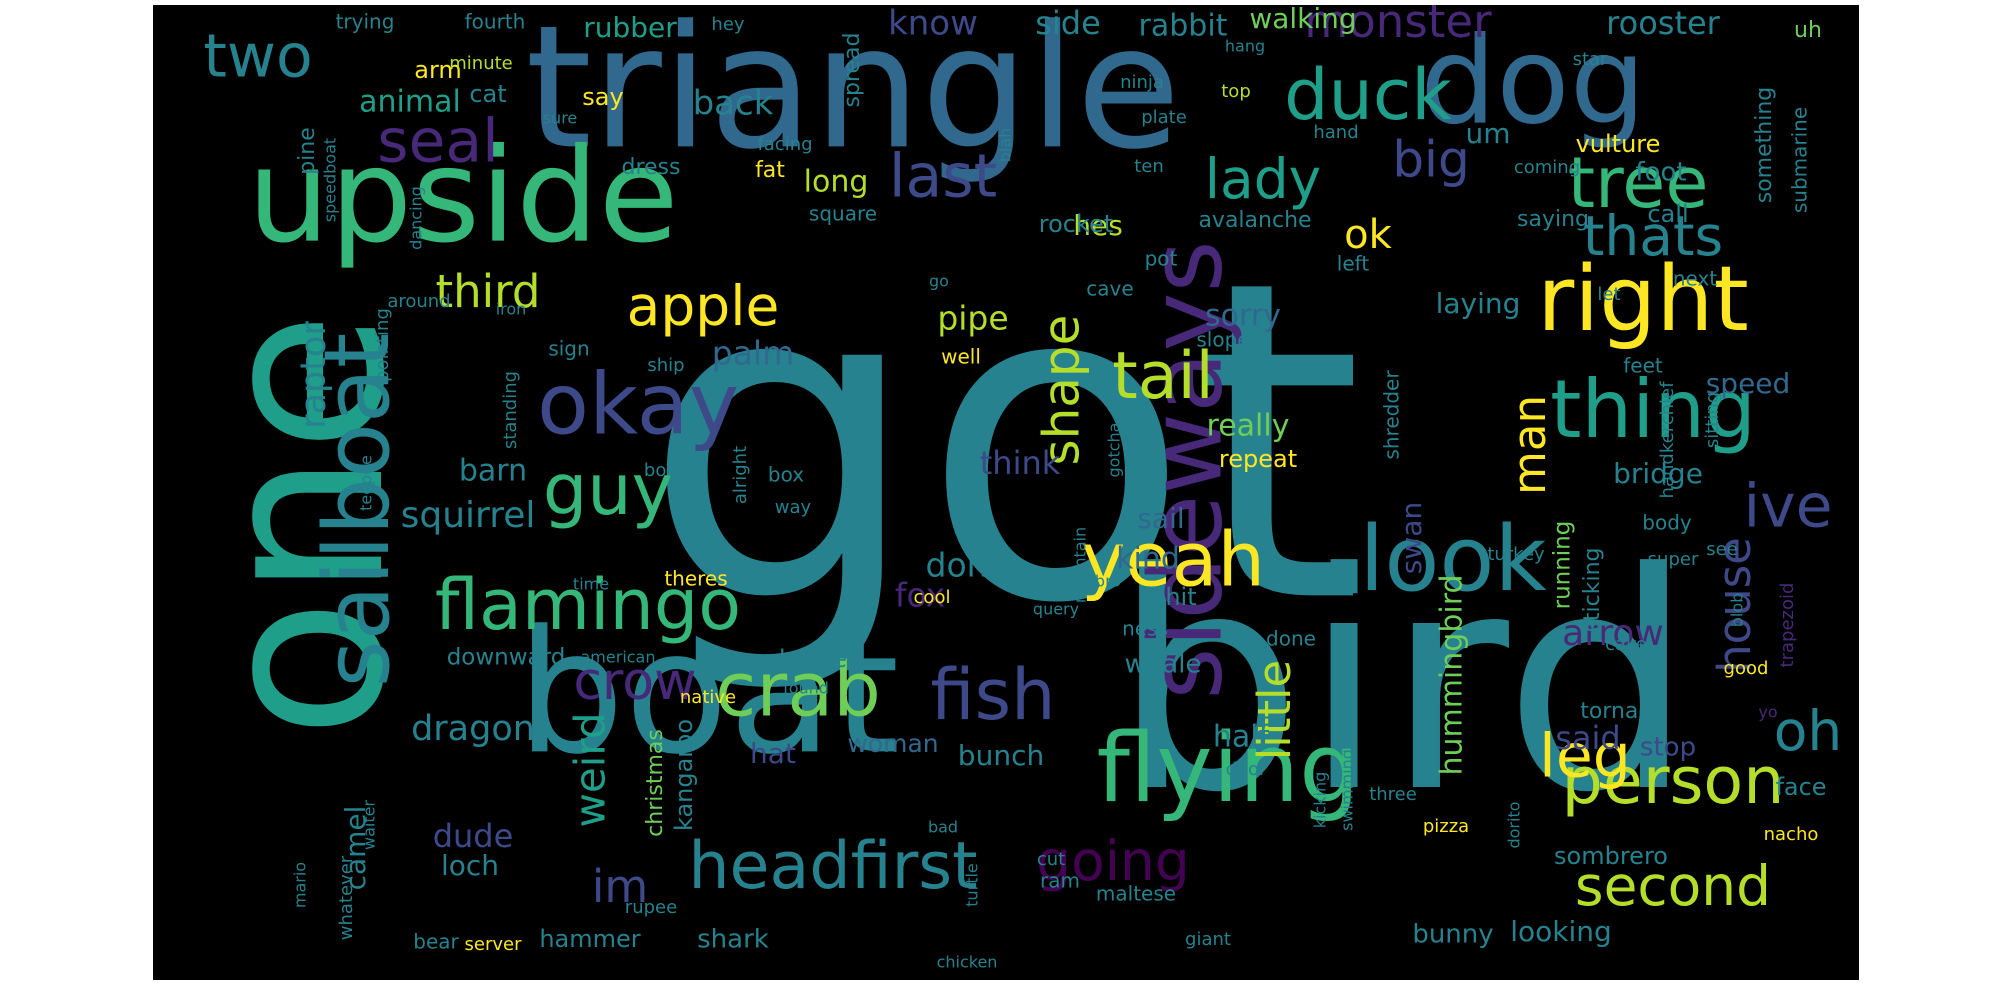  I want to click on cloud-word-little: little, so click(1274, 710).